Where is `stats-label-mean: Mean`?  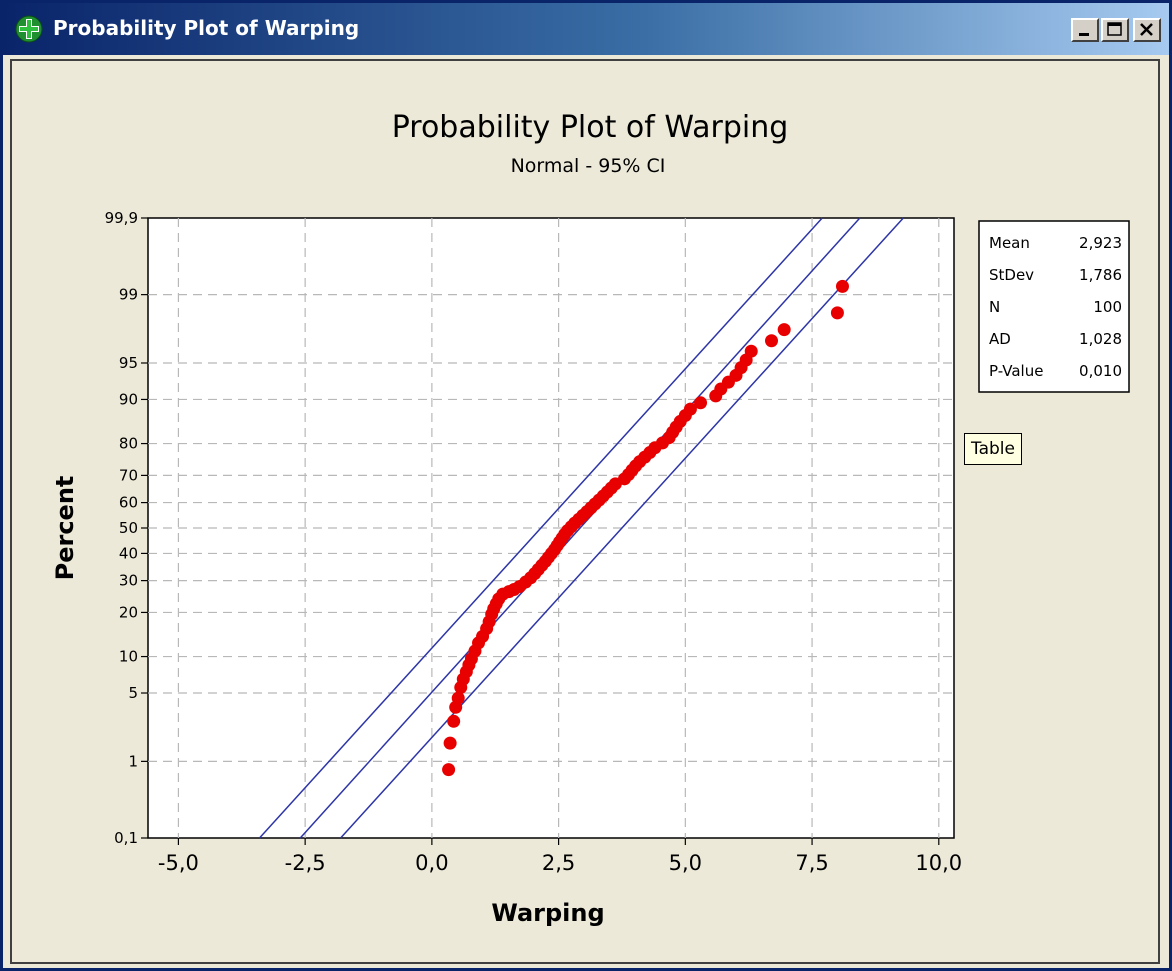
stats-label-mean: Mean is located at coordinates (1009, 243).